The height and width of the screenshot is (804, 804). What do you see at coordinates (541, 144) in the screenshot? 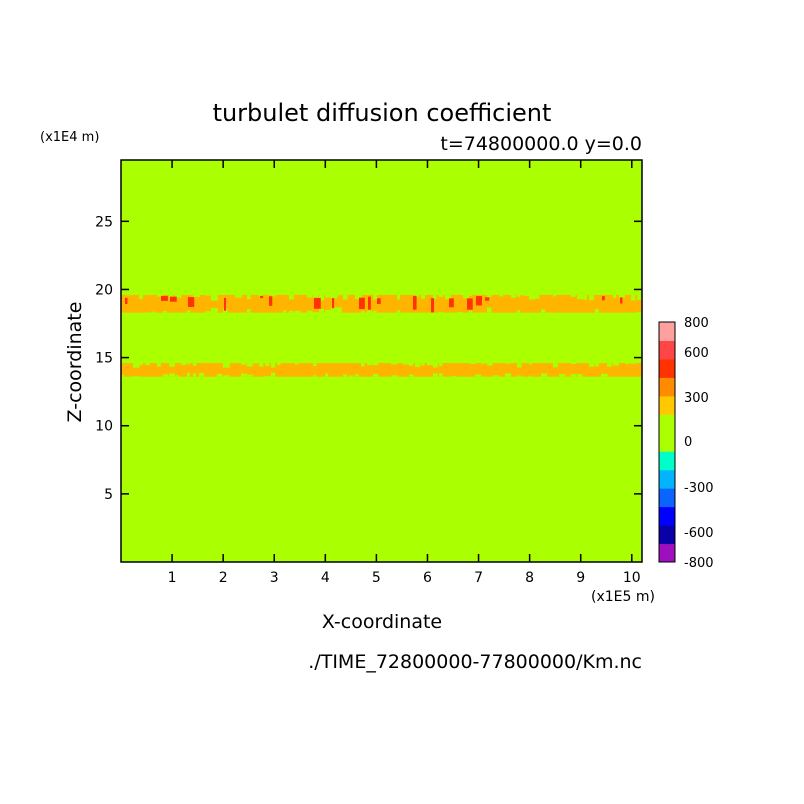
I see `chart-subtitle: t=74800000.0 y=0.0` at bounding box center [541, 144].